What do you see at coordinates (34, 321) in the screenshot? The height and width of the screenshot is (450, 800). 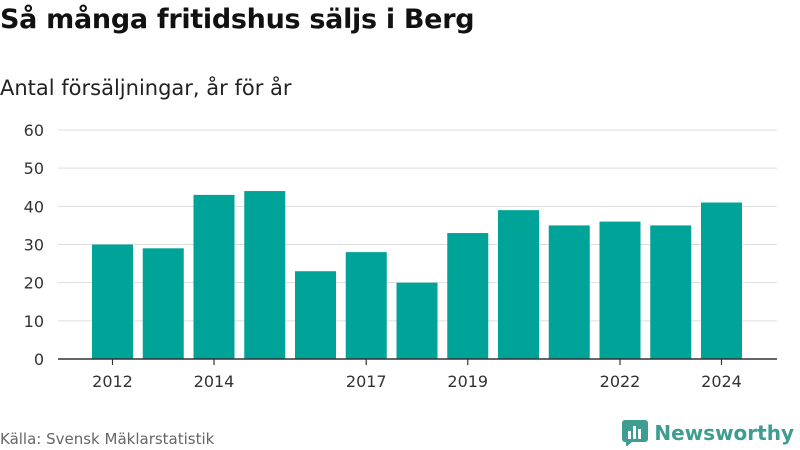 I see `y-tick-label: 10` at bounding box center [34, 321].